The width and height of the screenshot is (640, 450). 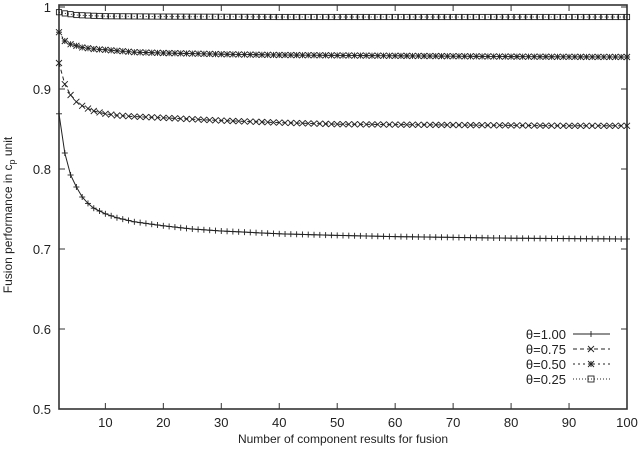 I want to click on legend-label: θ=0.50, so click(x=546, y=364).